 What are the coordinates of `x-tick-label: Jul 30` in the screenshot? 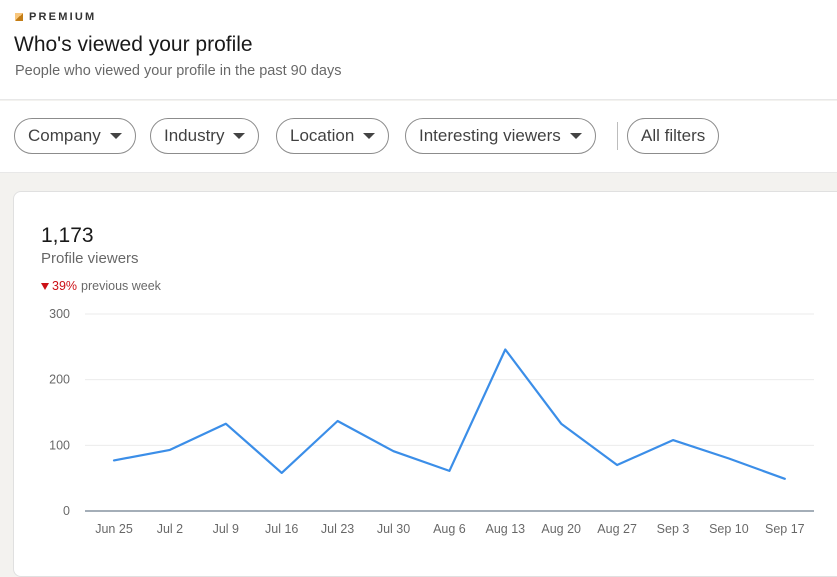 It's located at (393, 529).